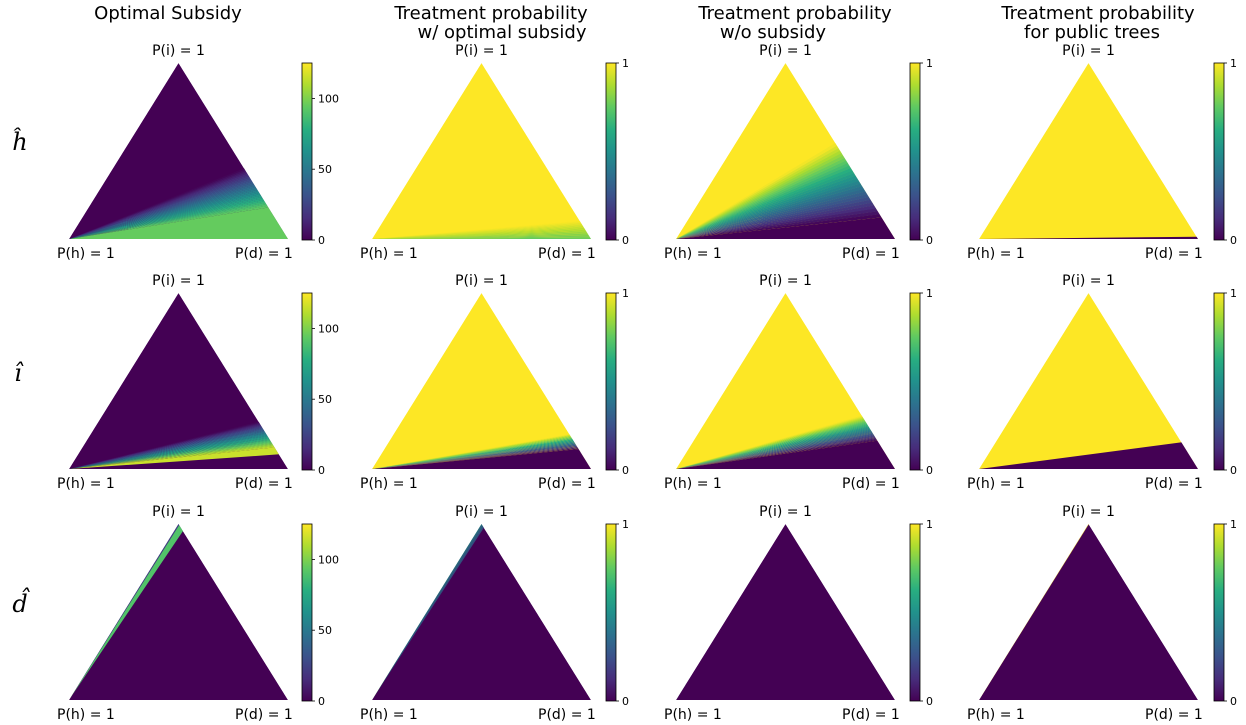 This screenshot has height=725, width=1246. Describe the element at coordinates (1097, 13) in the screenshot. I see `col-title-3-line-0: Treatment probability` at that location.